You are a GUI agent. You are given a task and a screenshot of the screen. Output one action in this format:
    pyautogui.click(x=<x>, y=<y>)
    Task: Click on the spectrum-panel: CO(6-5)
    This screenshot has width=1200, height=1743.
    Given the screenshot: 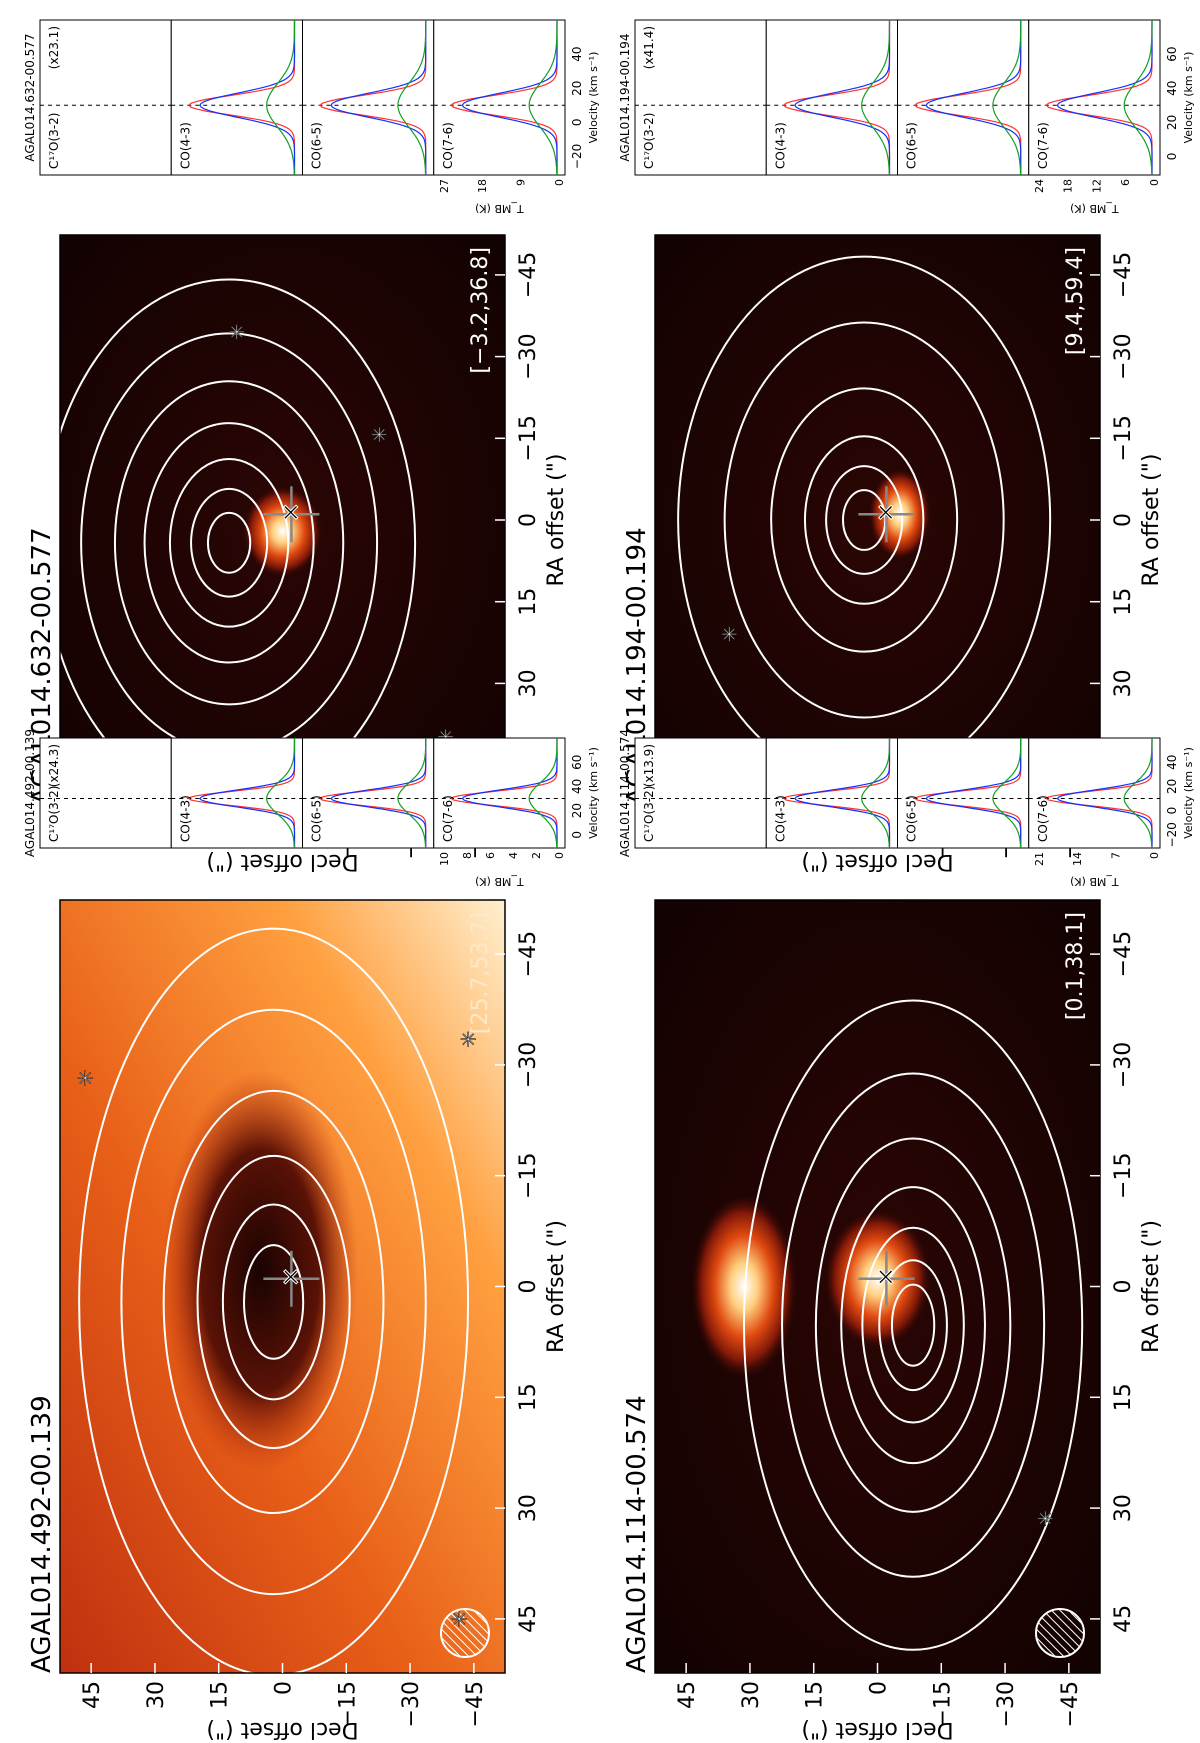 What is the action you would take?
    pyautogui.click(x=369, y=97)
    